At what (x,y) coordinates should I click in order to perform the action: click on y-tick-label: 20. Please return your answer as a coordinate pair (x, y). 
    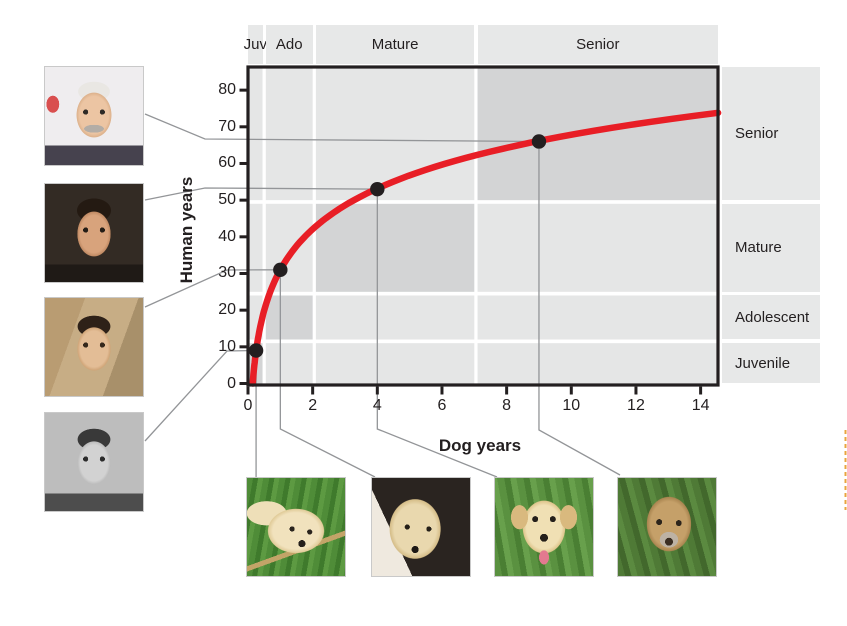
    Looking at the image, I should click on (227, 310).